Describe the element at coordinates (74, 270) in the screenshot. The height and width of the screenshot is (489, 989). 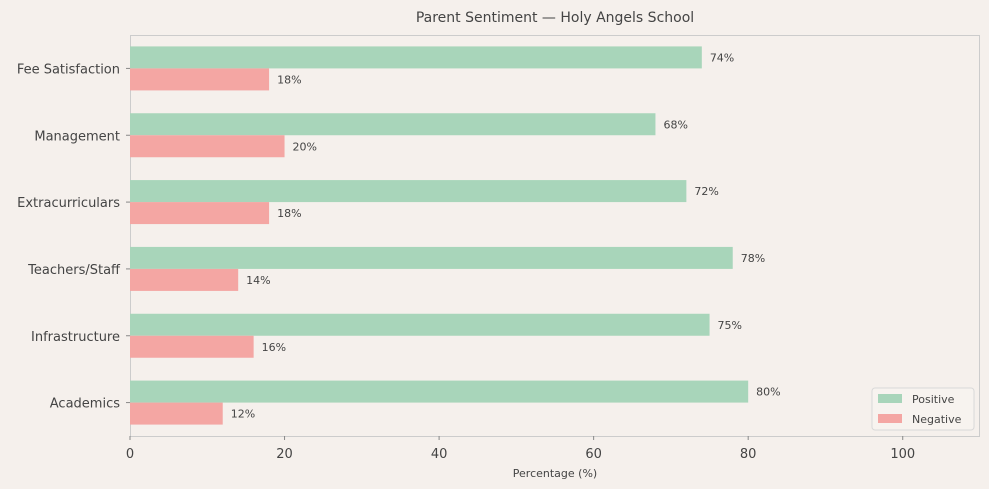
I see `category-label: Teachers/Staff` at that location.